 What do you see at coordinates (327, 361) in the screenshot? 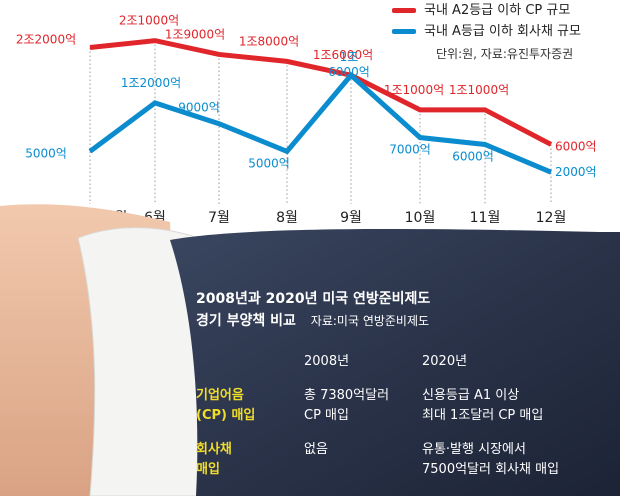
I see `col-header-2008: 2008년` at bounding box center [327, 361].